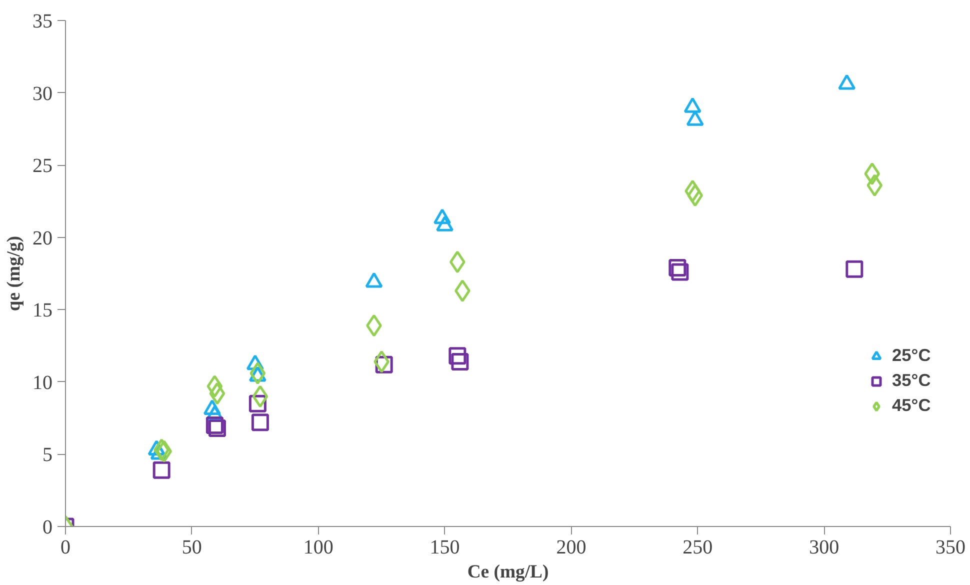 This screenshot has width=970, height=585. What do you see at coordinates (911, 380) in the screenshot?
I see `legend-label: 35°C` at bounding box center [911, 380].